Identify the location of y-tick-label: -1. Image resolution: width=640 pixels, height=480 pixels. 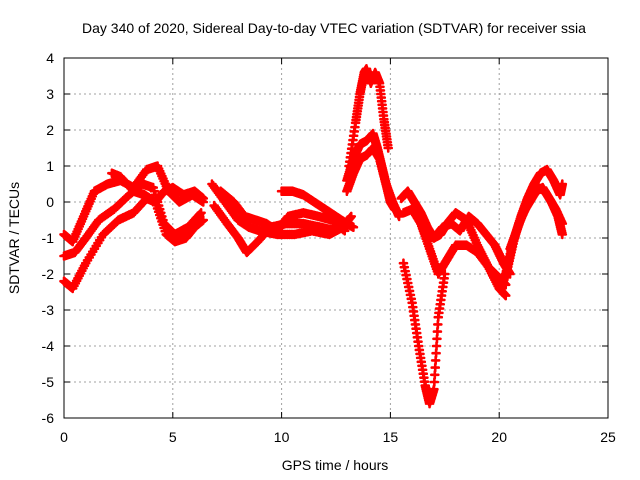
(48, 238).